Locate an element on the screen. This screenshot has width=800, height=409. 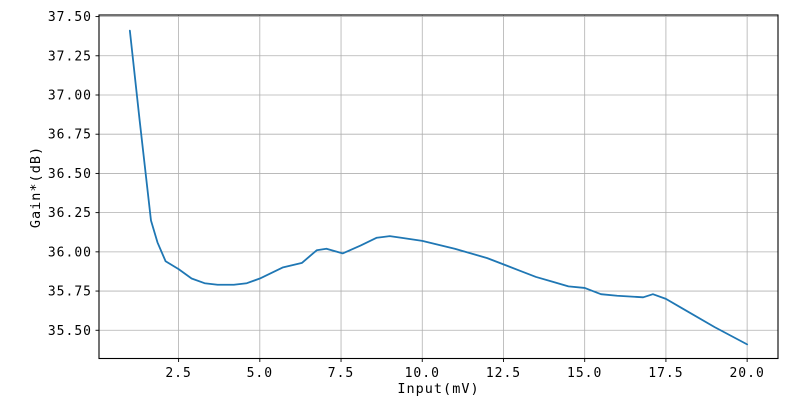
y-tick-label: 35.50 is located at coordinates (70, 331).